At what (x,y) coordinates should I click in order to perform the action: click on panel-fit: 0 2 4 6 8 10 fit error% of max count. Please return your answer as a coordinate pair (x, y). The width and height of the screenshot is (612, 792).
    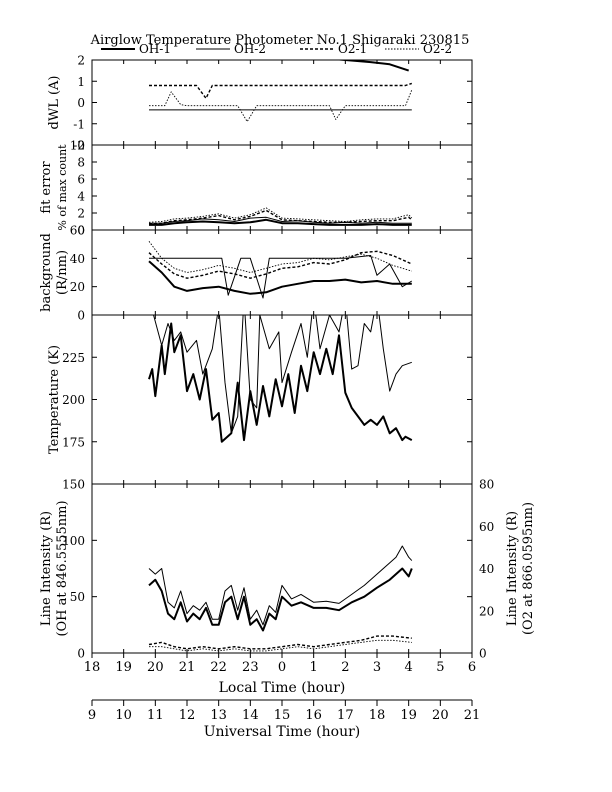
    Looking at the image, I should click on (256, 188).